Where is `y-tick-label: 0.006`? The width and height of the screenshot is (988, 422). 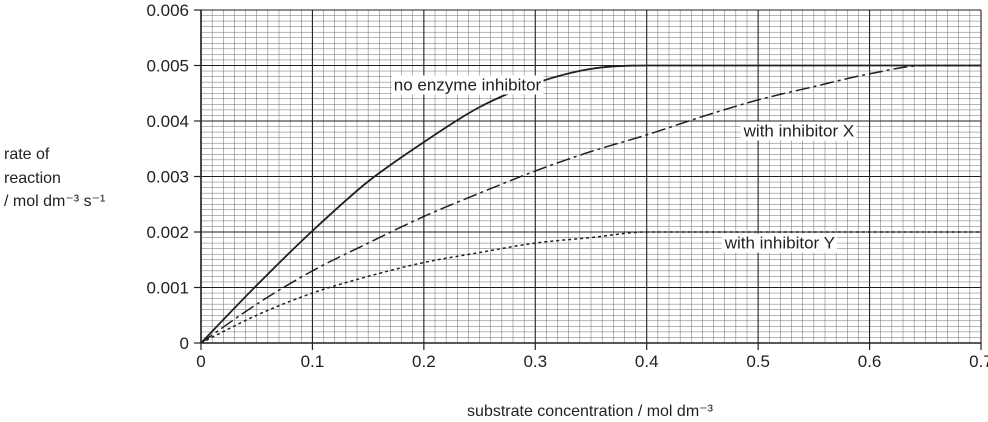
y-tick-label: 0.006 is located at coordinates (167, 10).